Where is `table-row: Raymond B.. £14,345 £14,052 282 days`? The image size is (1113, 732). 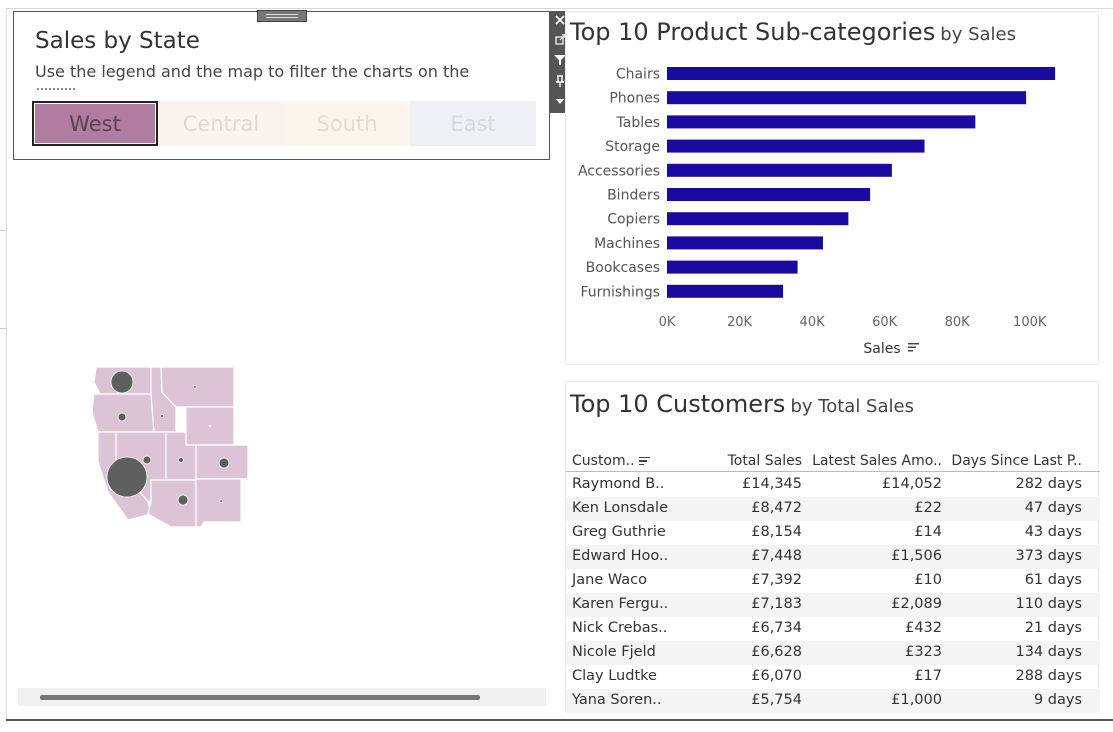
table-row: Raymond B.. £14,345 £14,052 282 days is located at coordinates (833, 485).